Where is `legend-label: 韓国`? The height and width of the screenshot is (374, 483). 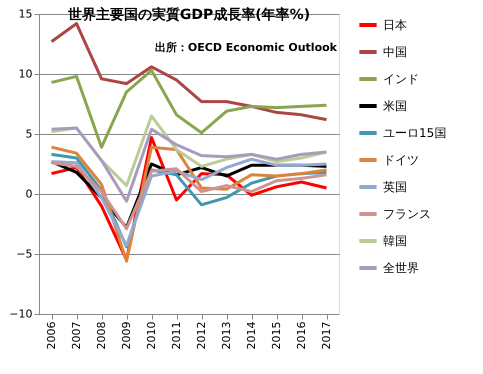 legend-label: 韓国 is located at coordinates (395, 241).